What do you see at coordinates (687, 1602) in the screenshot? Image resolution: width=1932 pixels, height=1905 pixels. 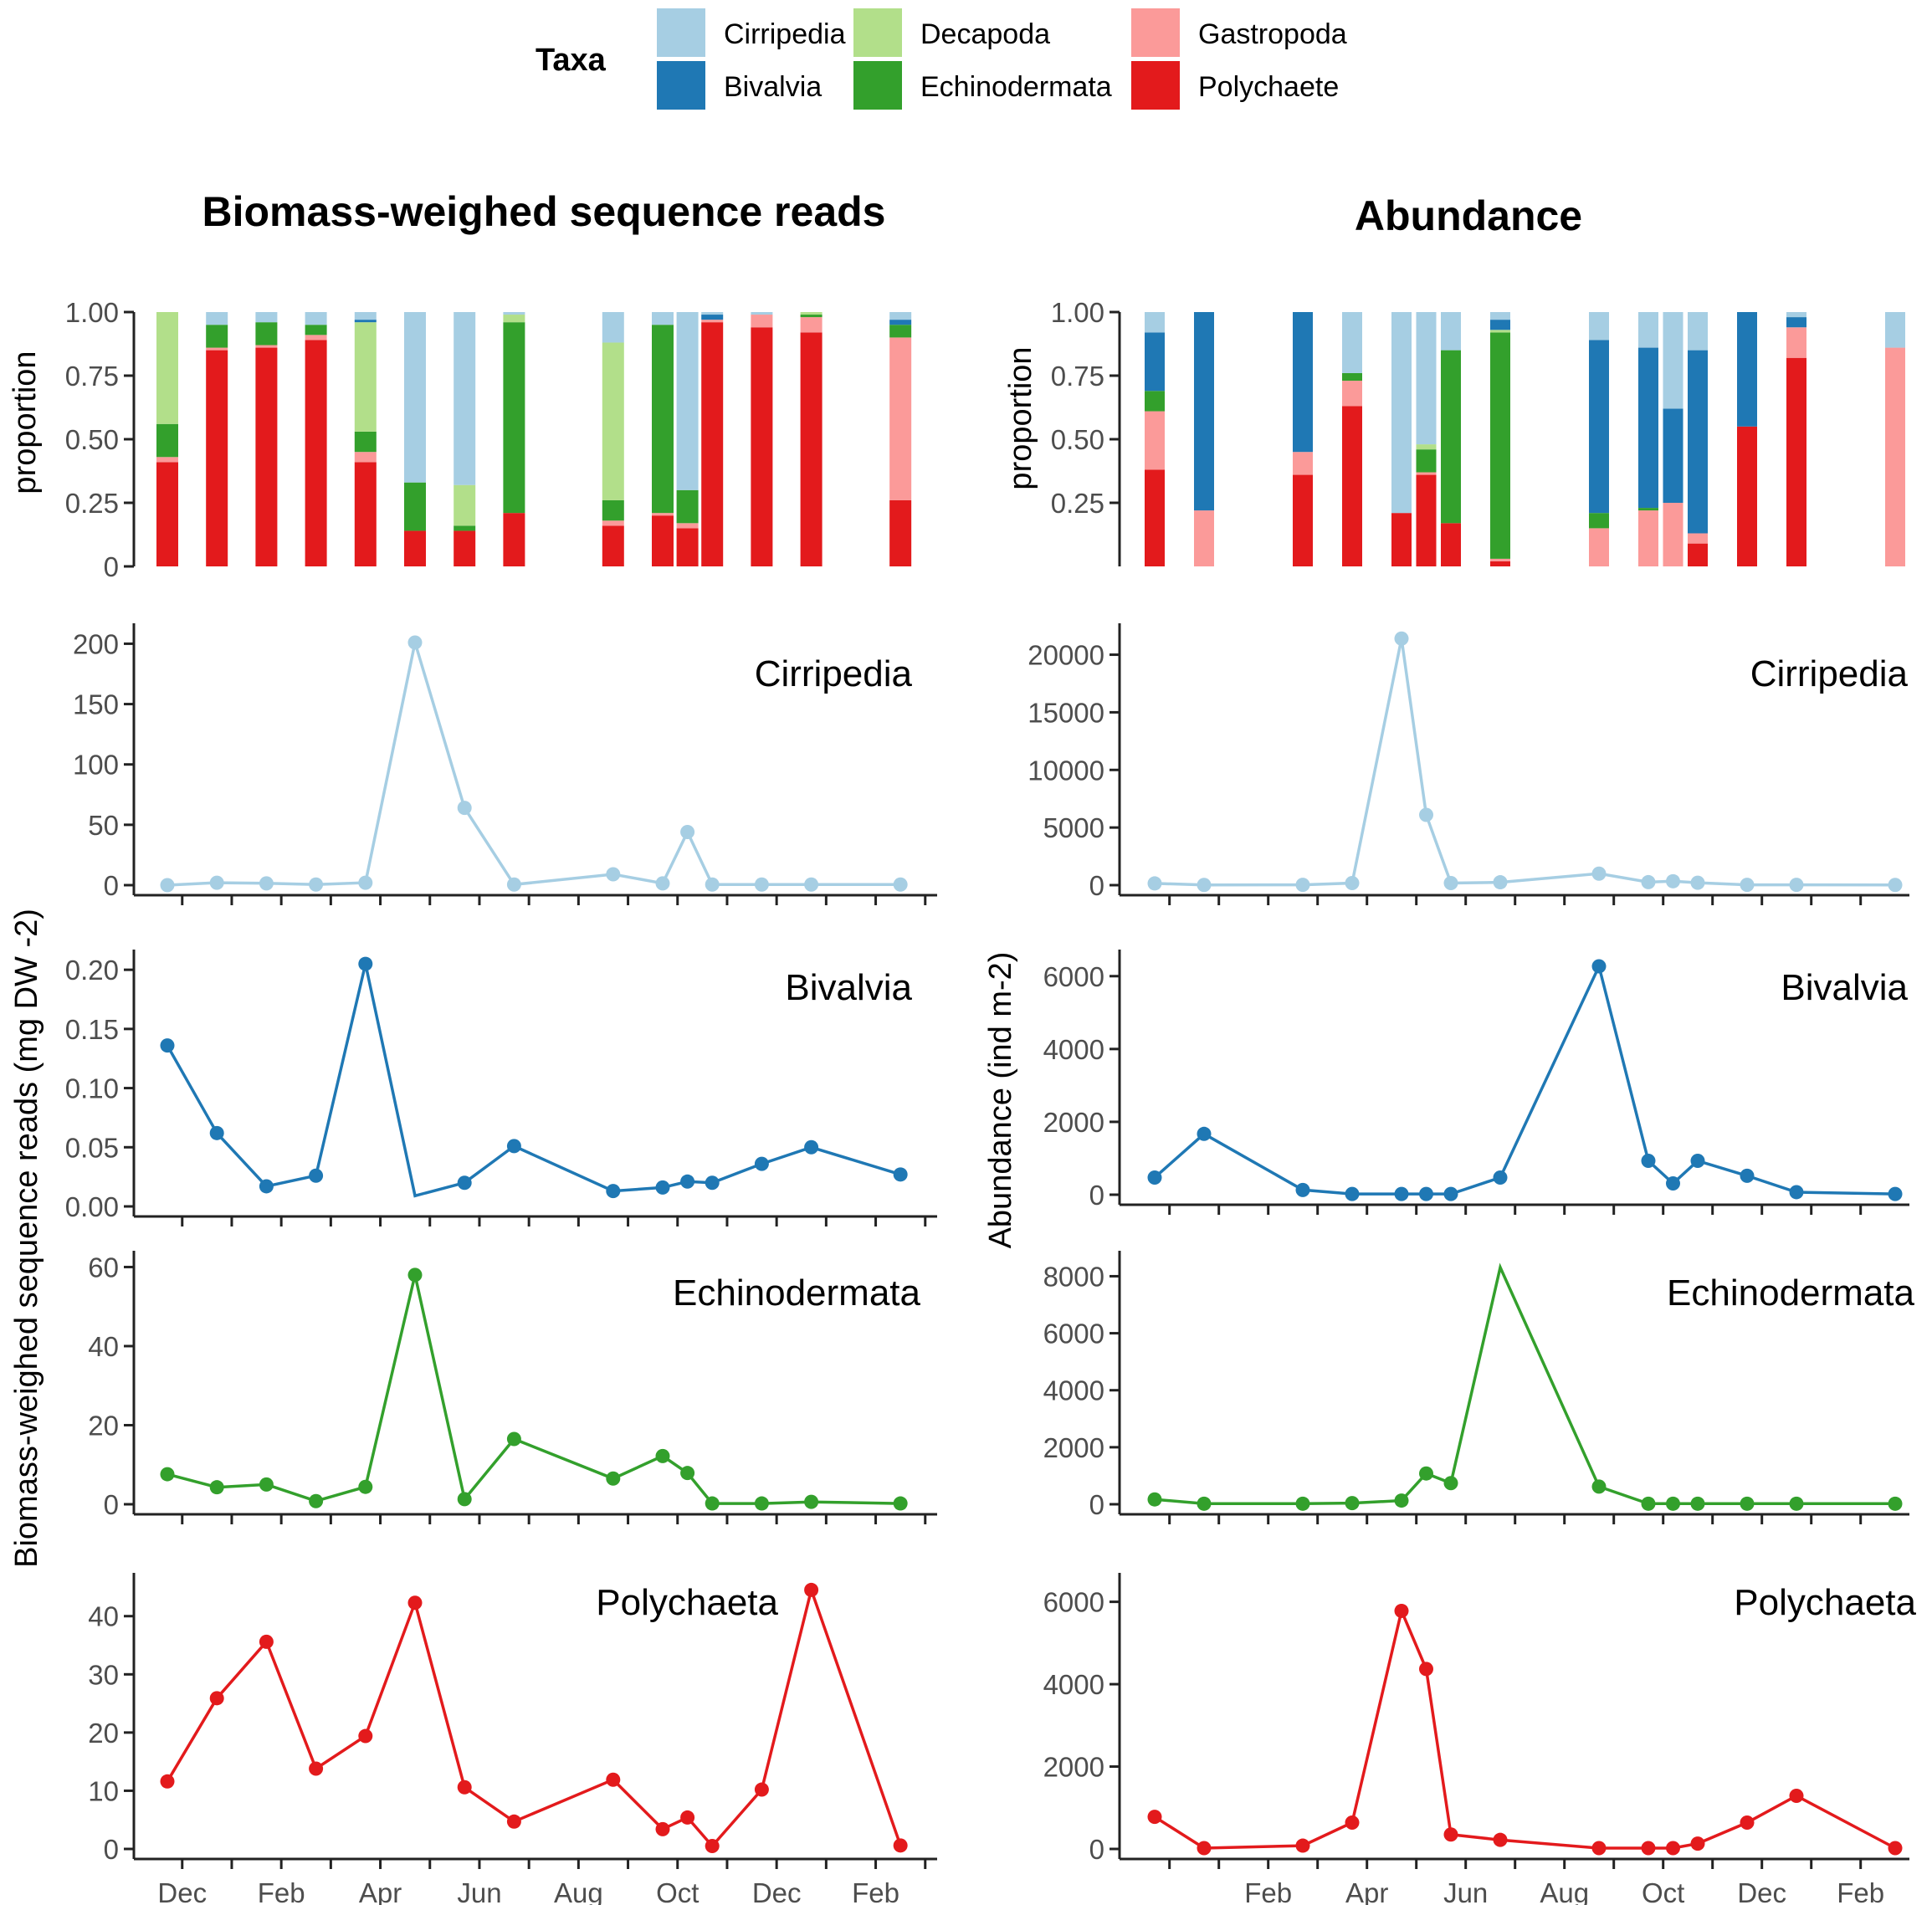 I see `left_polychaeta-facet-label: Polychaeta` at bounding box center [687, 1602].